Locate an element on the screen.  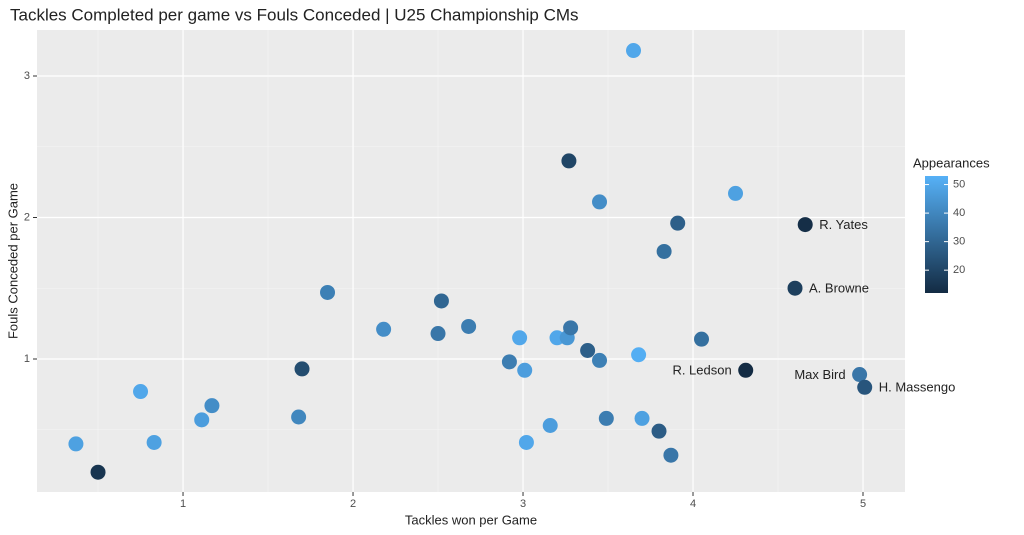
colorbar-label: 40 is located at coordinates (959, 213).